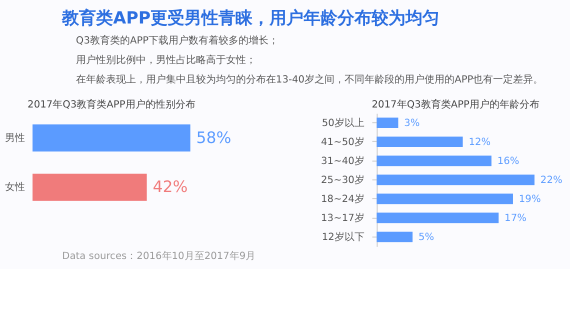 This screenshot has width=570, height=320. What do you see at coordinates (15, 187) in the screenshot?
I see `y-tick-label: 女性` at bounding box center [15, 187].